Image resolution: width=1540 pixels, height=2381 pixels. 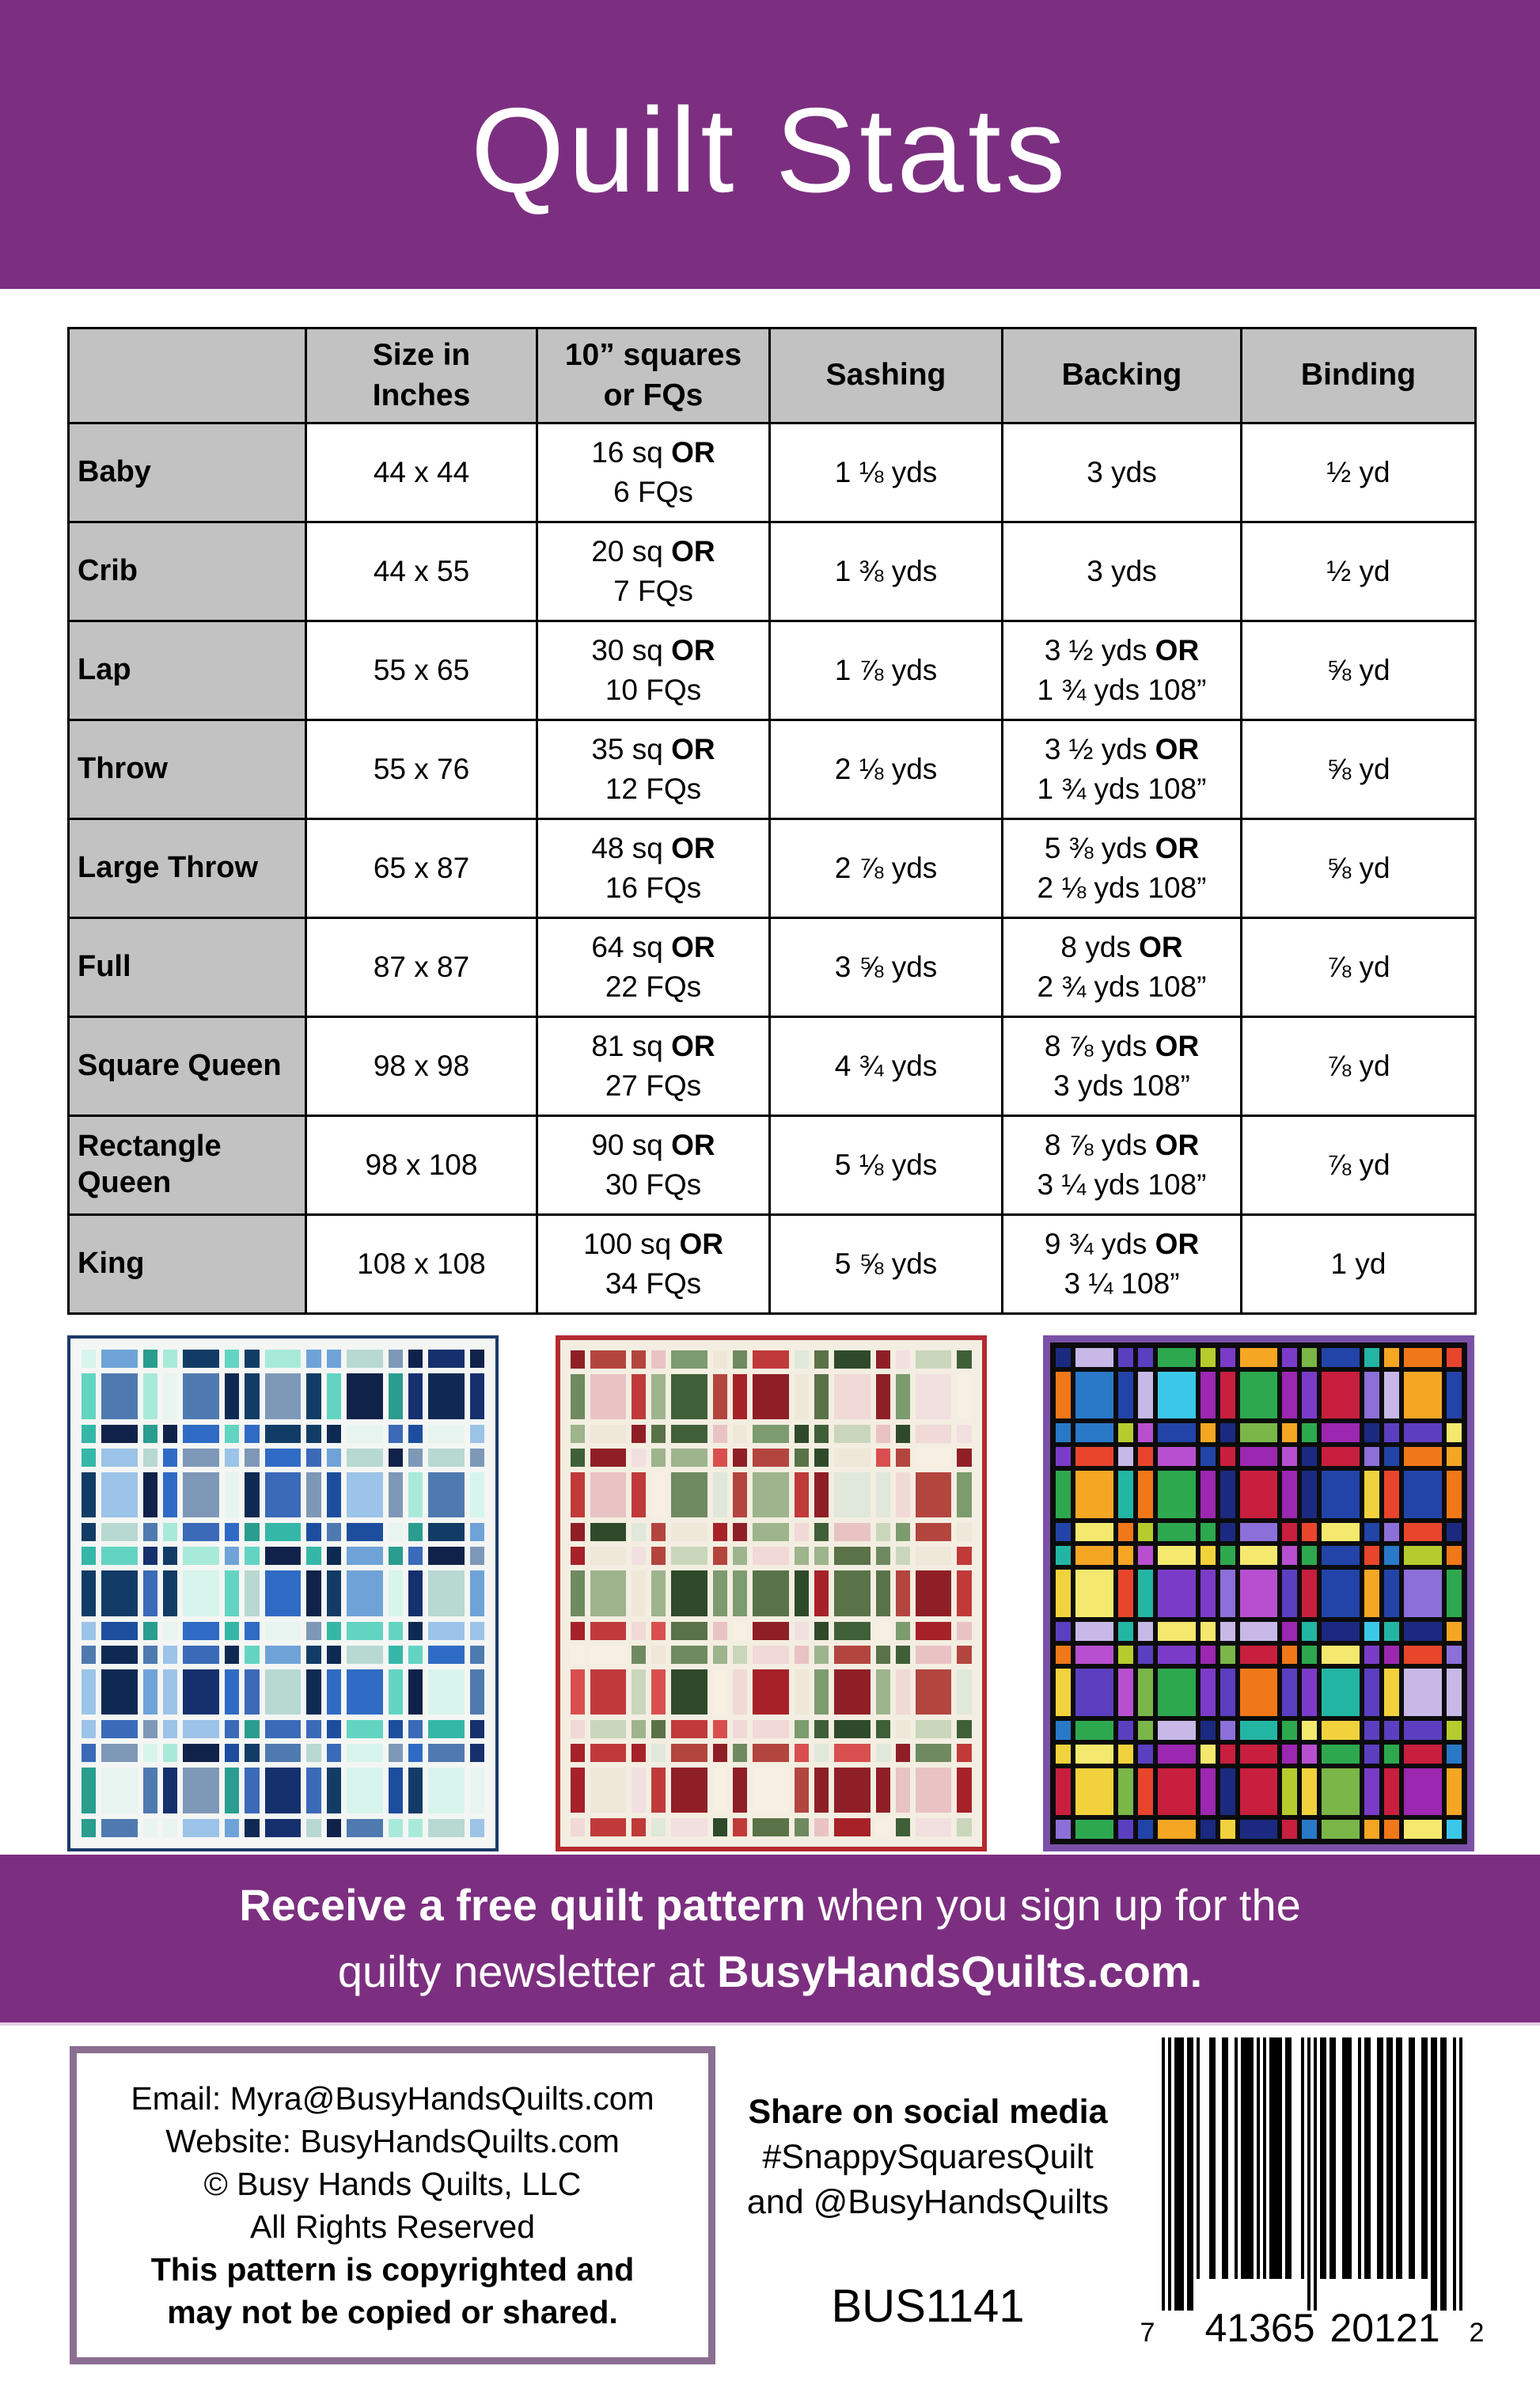 What do you see at coordinates (885, 968) in the screenshot?
I see `table-cell-sashing: 3 ⅝ yds` at bounding box center [885, 968].